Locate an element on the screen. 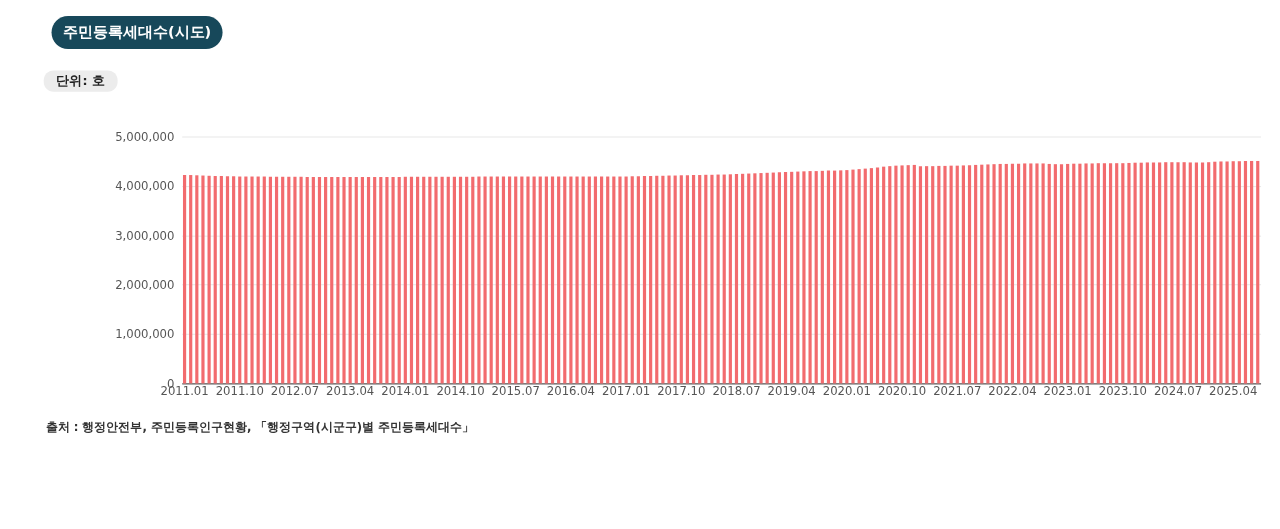 The width and height of the screenshot is (1280, 529). y-tick-label: 1,000,000 is located at coordinates (145, 334).